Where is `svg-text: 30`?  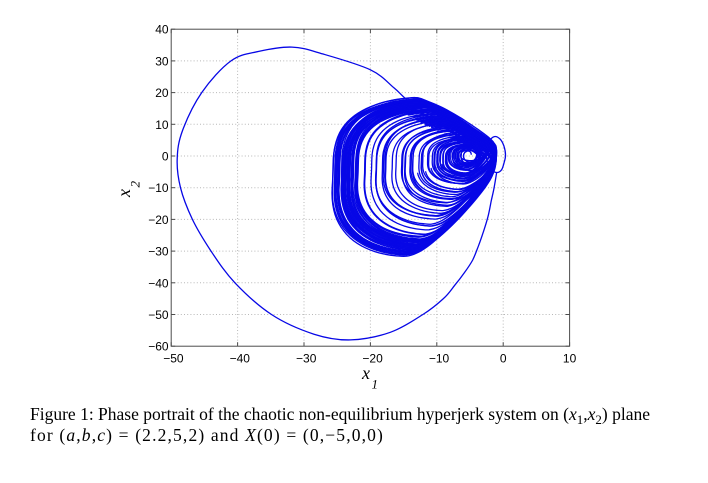
svg-text: 30 is located at coordinates (162, 61).